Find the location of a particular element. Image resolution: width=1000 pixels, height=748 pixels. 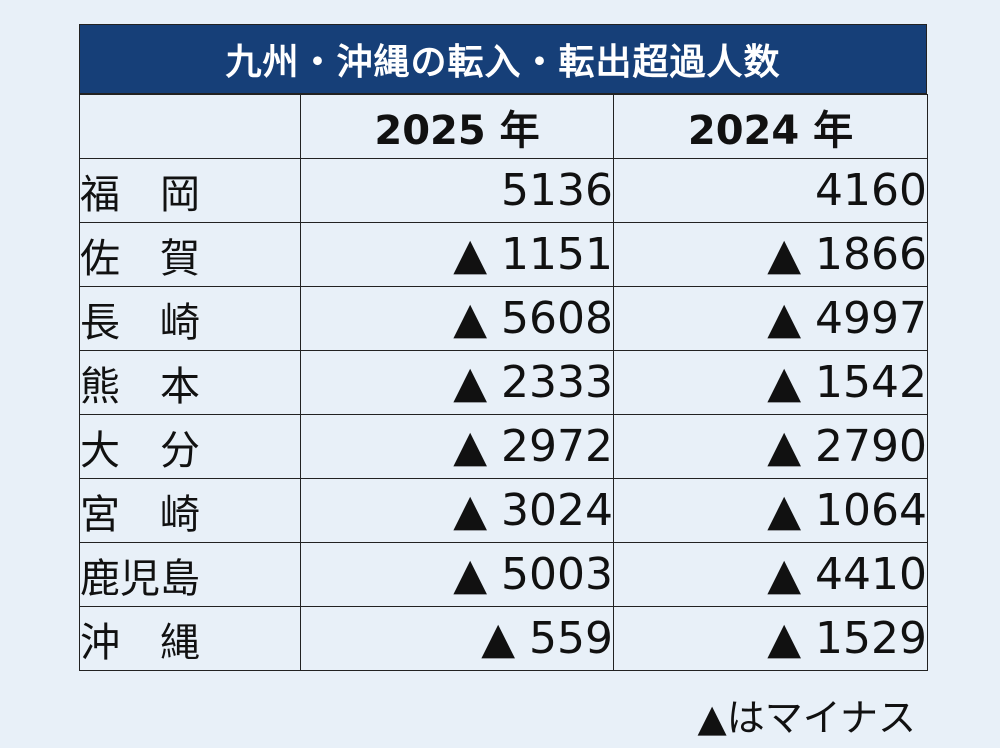

value-2024: ▲ 4997 is located at coordinates (770, 318).